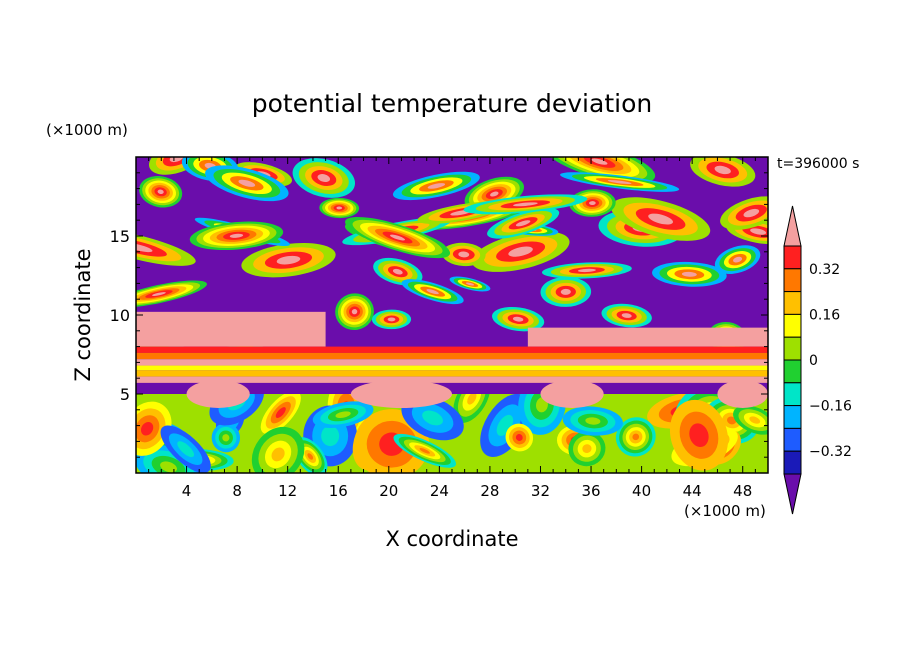 The width and height of the screenshot is (904, 654). What do you see at coordinates (120, 315) in the screenshot?
I see `y-tick-label: 10` at bounding box center [120, 315].